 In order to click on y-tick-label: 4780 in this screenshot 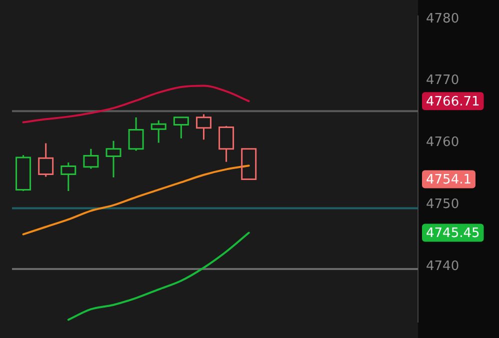, I will do `click(443, 18)`.